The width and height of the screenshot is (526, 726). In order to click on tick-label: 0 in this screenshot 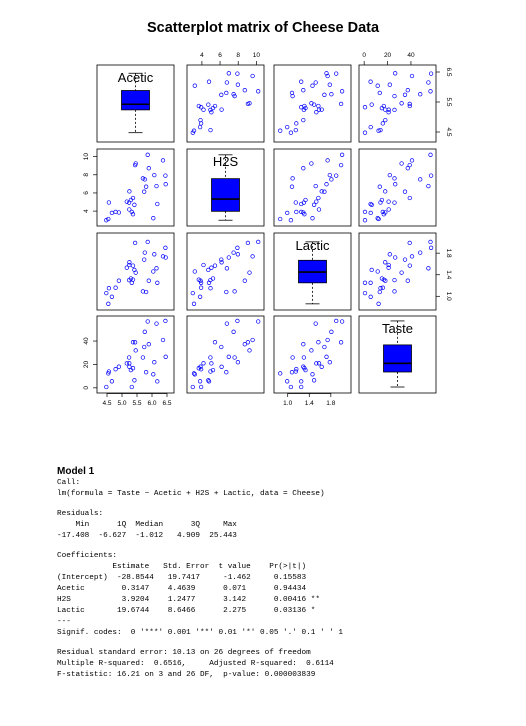, I will do `click(86, 388)`.